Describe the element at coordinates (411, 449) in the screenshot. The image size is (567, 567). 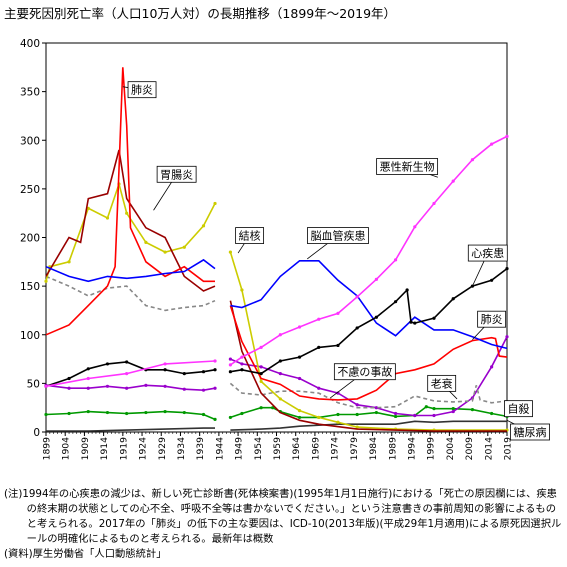
I see `x-tick-label: 1994` at that location.